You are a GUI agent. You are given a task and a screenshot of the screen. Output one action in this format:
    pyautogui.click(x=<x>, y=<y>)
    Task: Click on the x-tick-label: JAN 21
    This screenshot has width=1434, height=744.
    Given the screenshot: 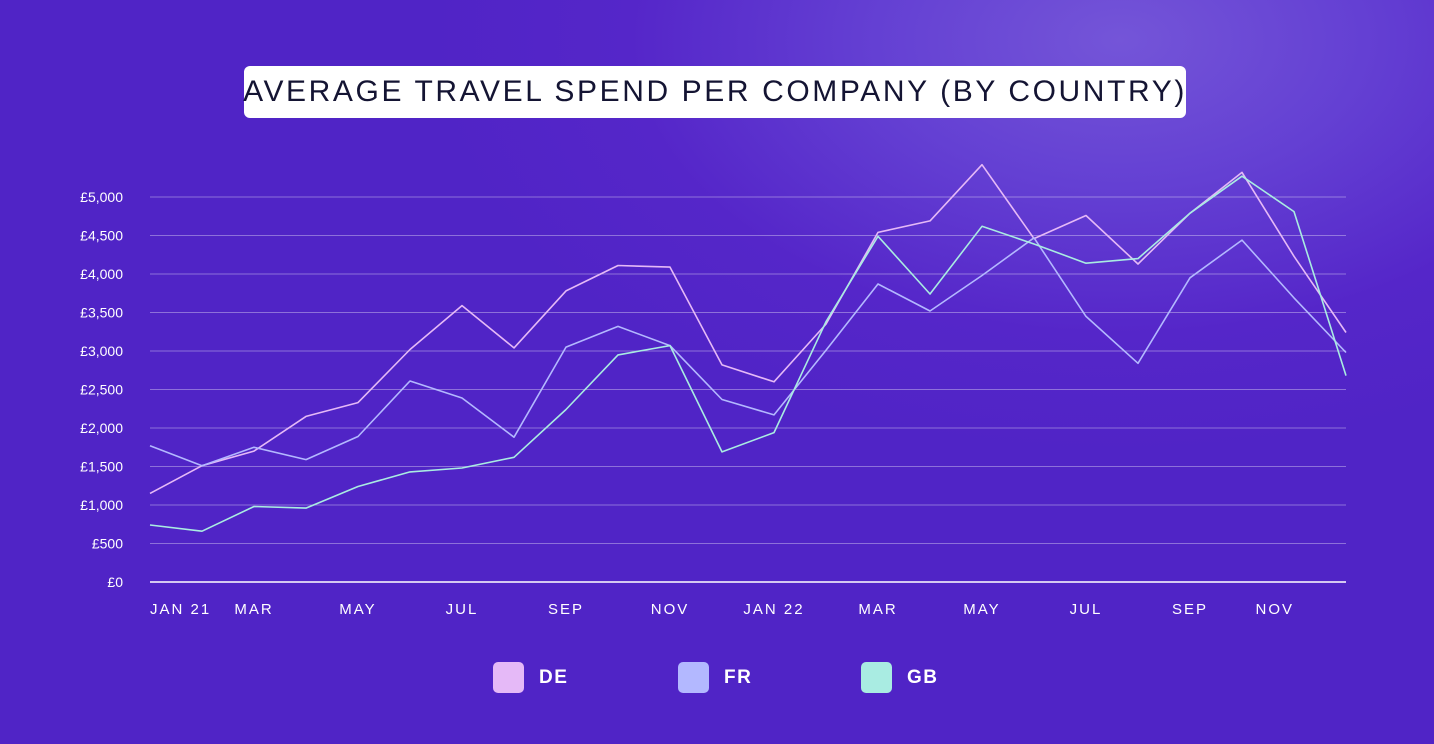 What is the action you would take?
    pyautogui.click(x=180, y=609)
    